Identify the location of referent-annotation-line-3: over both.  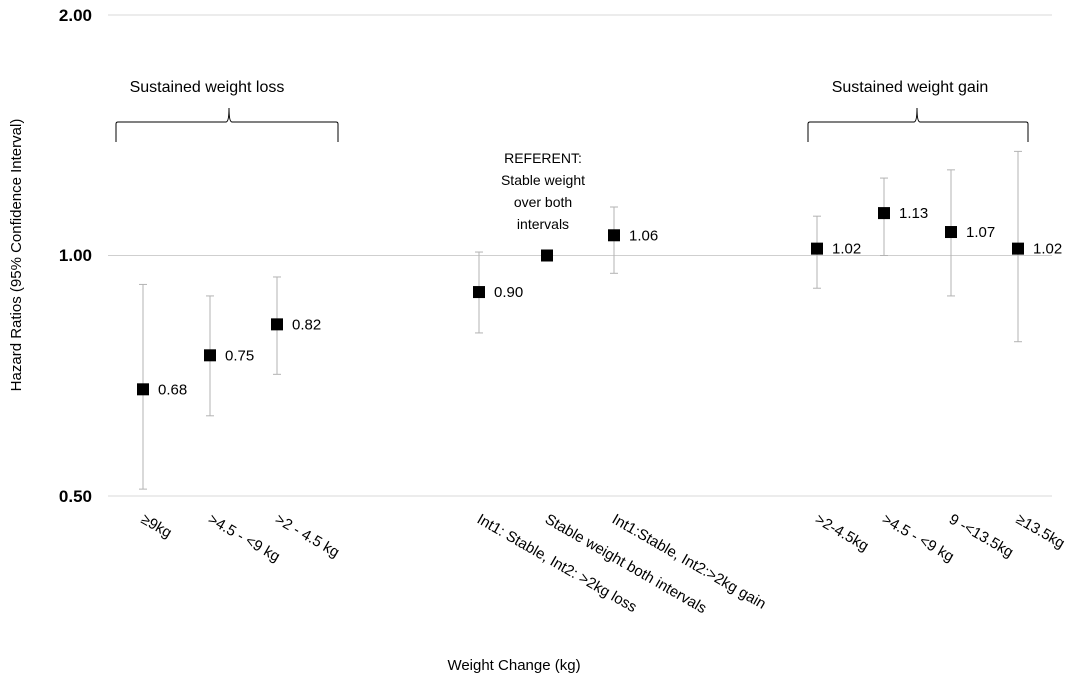
(543, 202).